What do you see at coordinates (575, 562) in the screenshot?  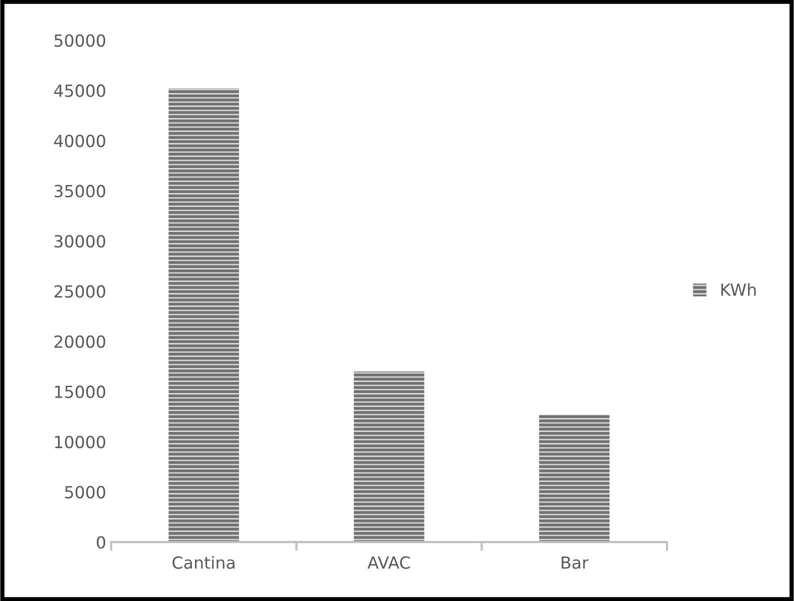 I see `x-tick-label: Bar` at bounding box center [575, 562].